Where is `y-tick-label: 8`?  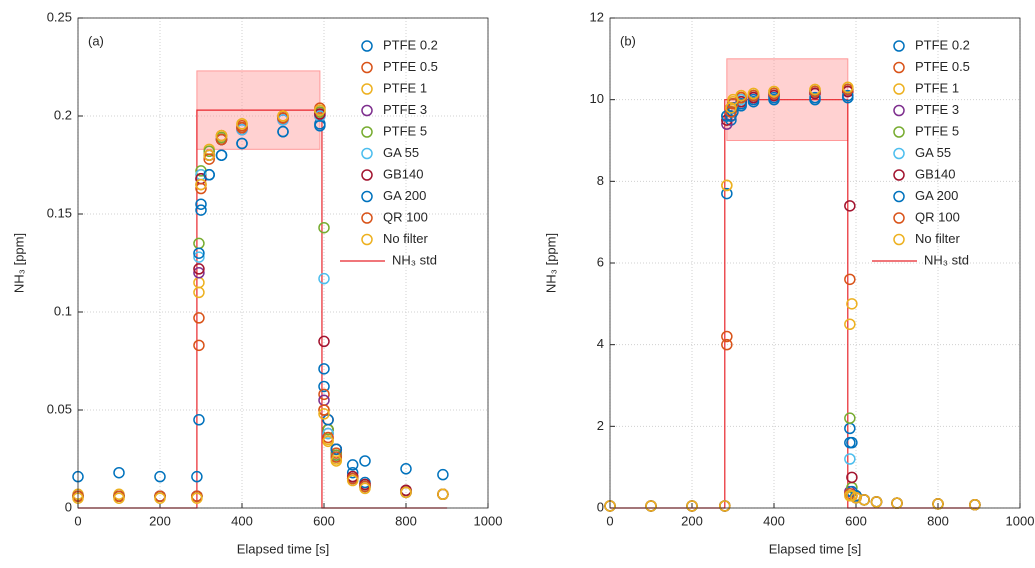 y-tick-label: 8 is located at coordinates (600, 180).